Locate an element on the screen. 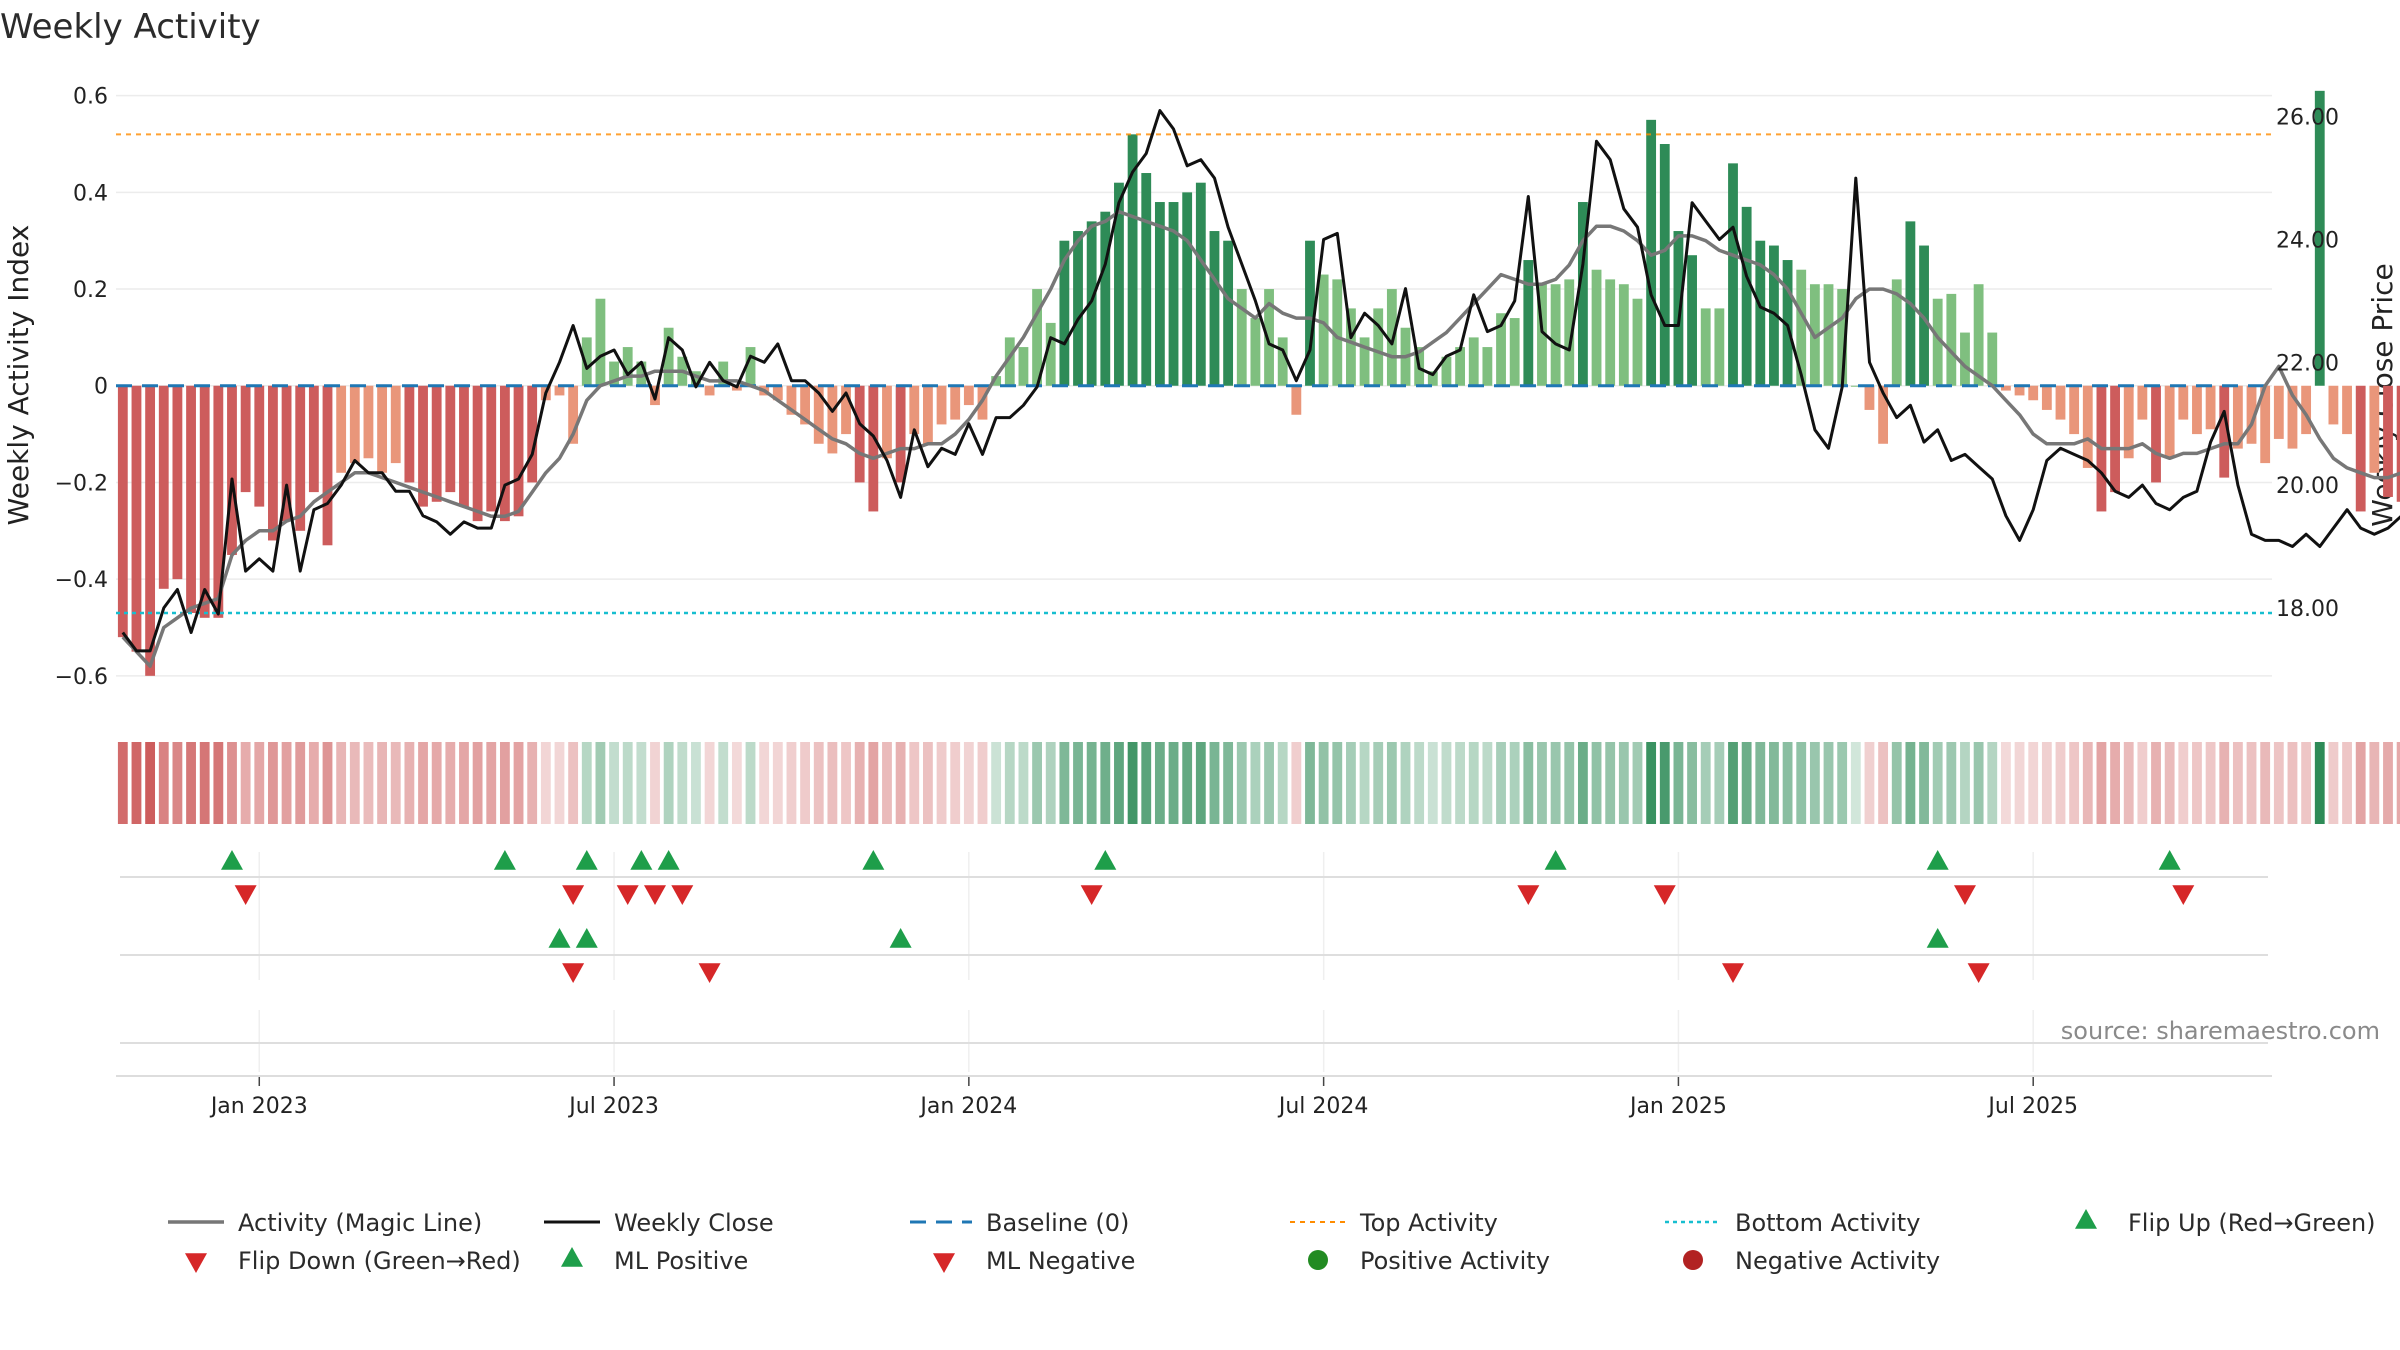 This screenshot has height=1350, width=2400. legend-item-flipup: Flip Up (Red→Green) is located at coordinates (2225, 1223).